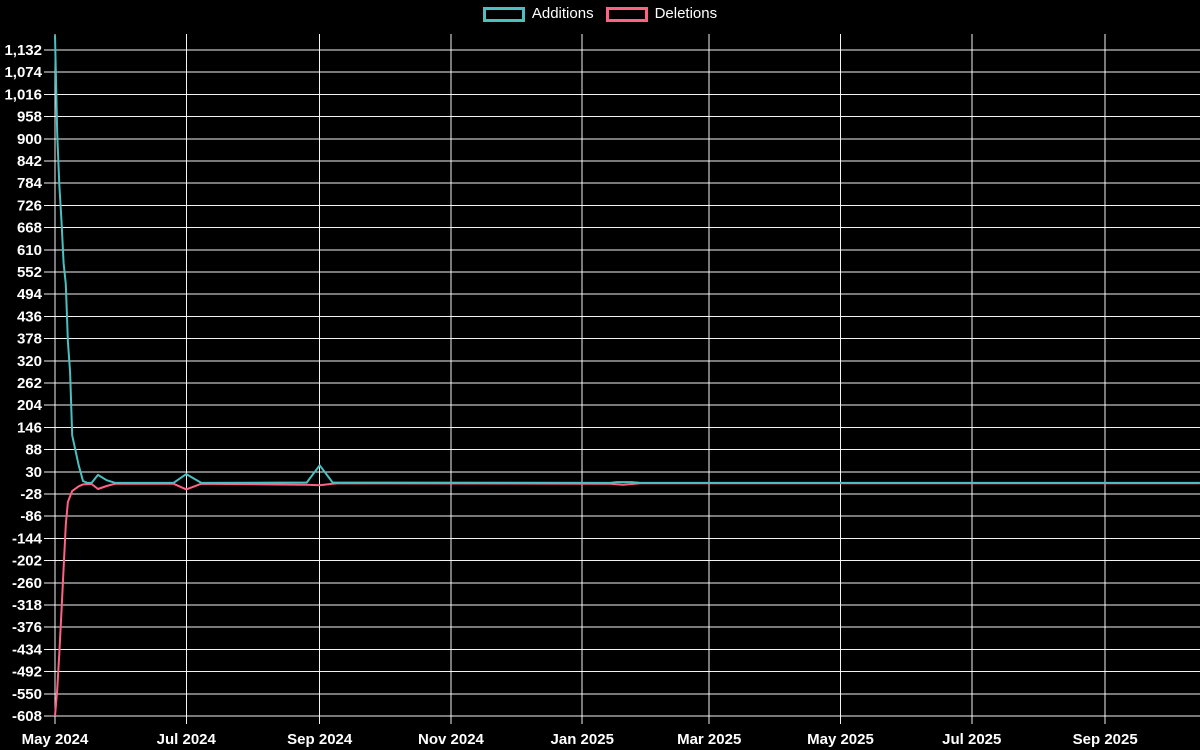 This screenshot has height=750, width=1200. Describe the element at coordinates (33, 472) in the screenshot. I see `y-tick-label: 30` at that location.